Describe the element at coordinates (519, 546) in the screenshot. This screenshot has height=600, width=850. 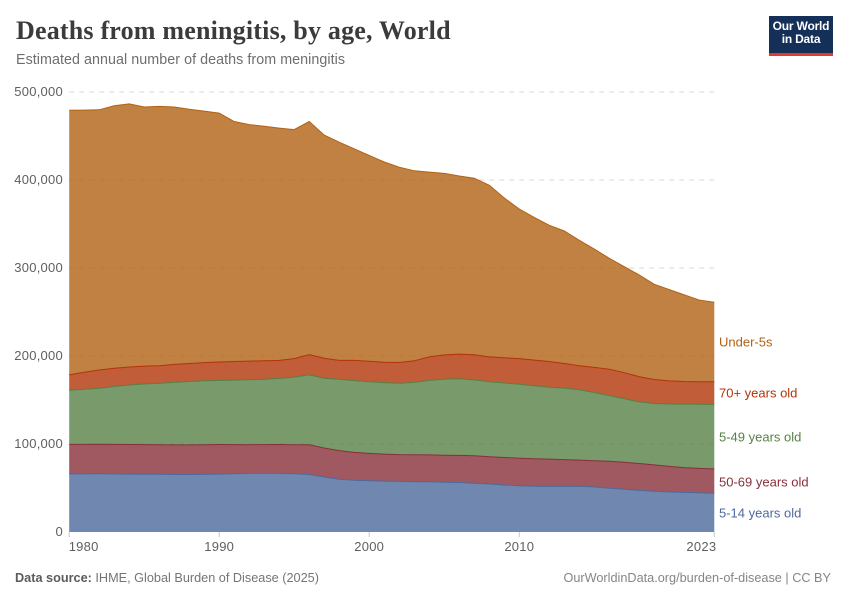
I see `svg-text: 2010` at that location.